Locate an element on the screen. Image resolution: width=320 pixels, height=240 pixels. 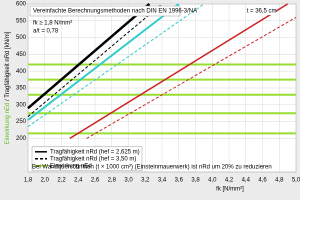
x-tick-label: 4,6 is located at coordinates (262, 181).